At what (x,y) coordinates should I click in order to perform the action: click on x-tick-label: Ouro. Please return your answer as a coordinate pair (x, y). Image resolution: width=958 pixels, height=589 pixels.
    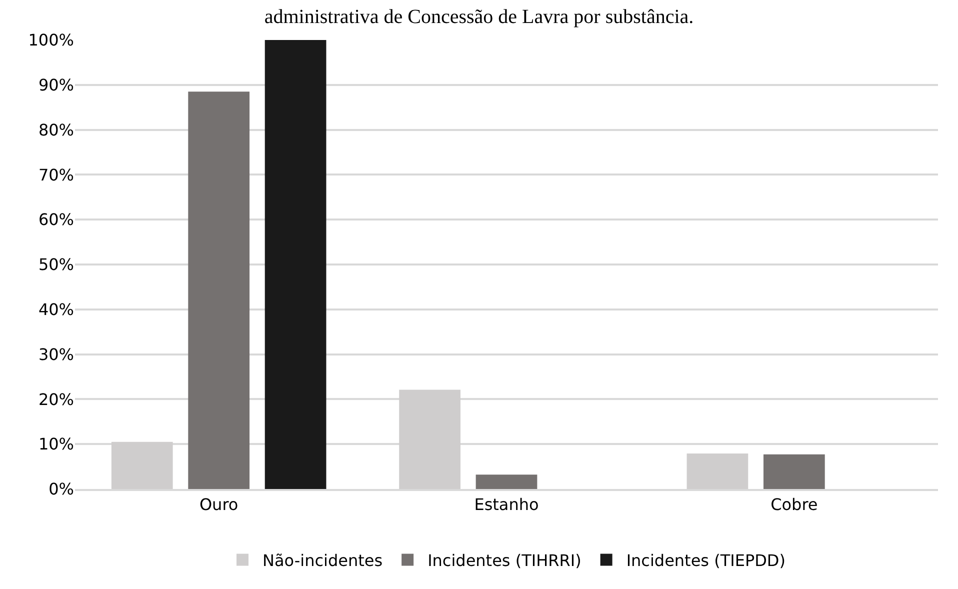
    Looking at the image, I should click on (218, 504).